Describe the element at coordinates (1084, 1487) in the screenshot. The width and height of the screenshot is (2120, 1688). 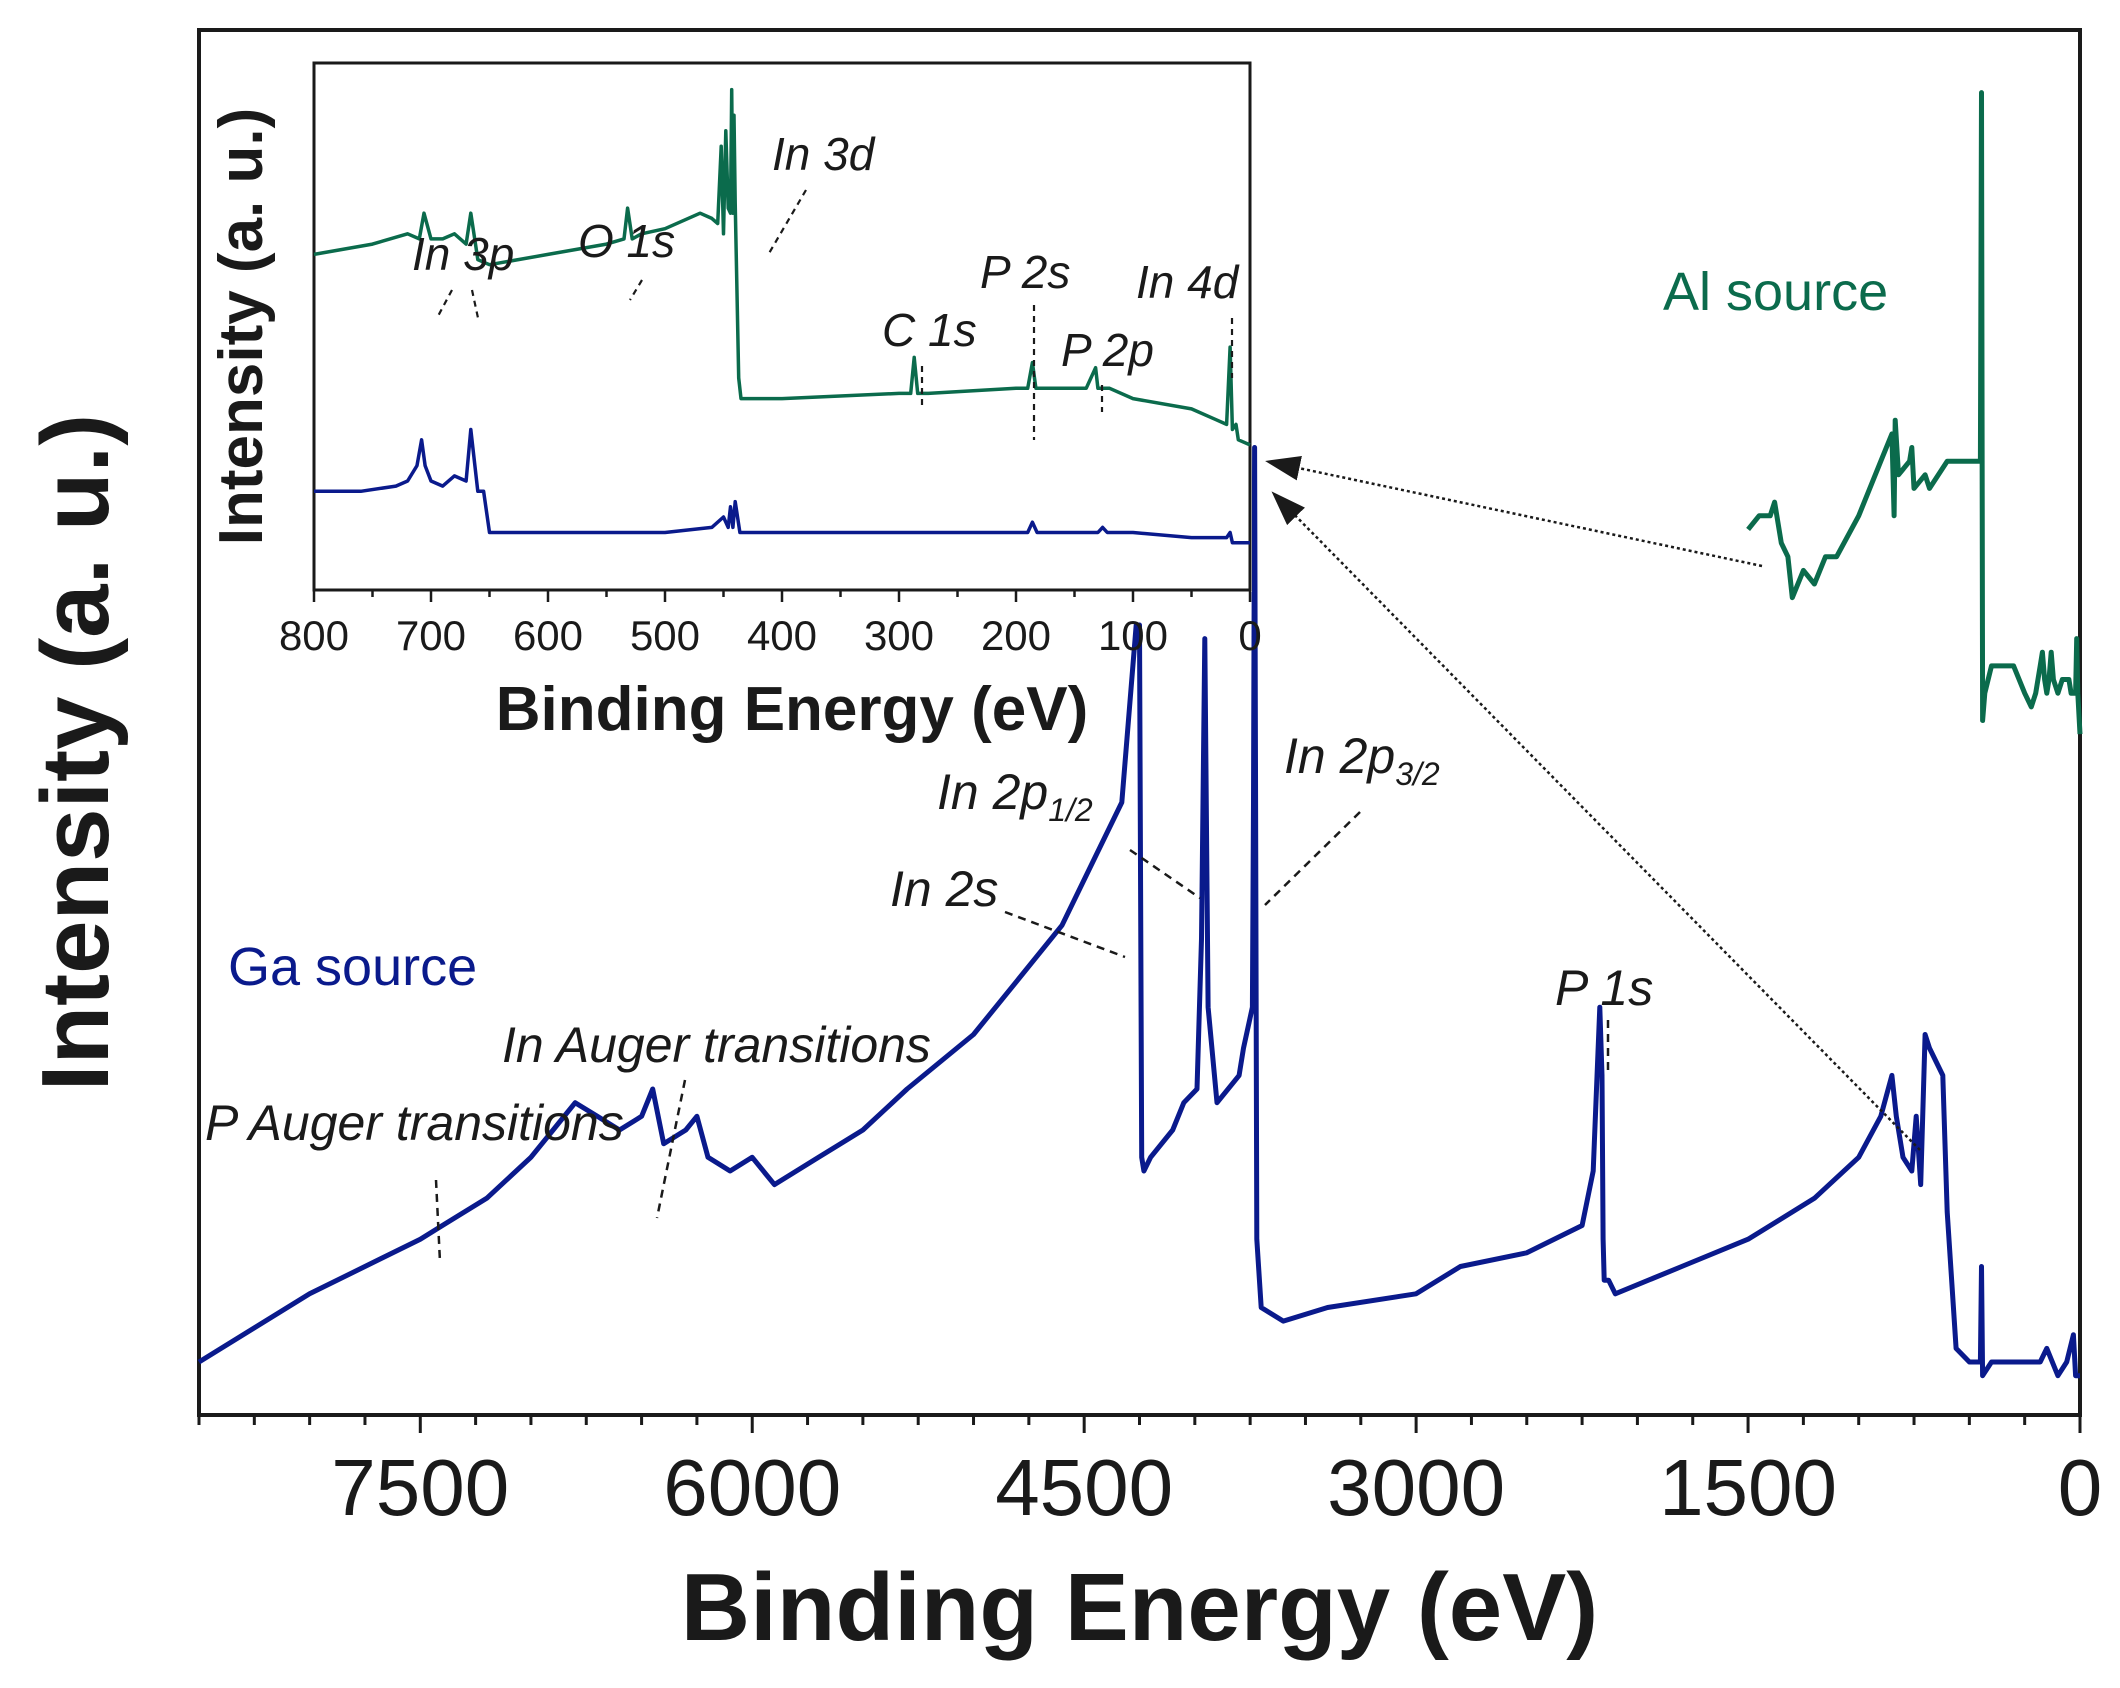
I see `x-tick-label: 4500` at that location.